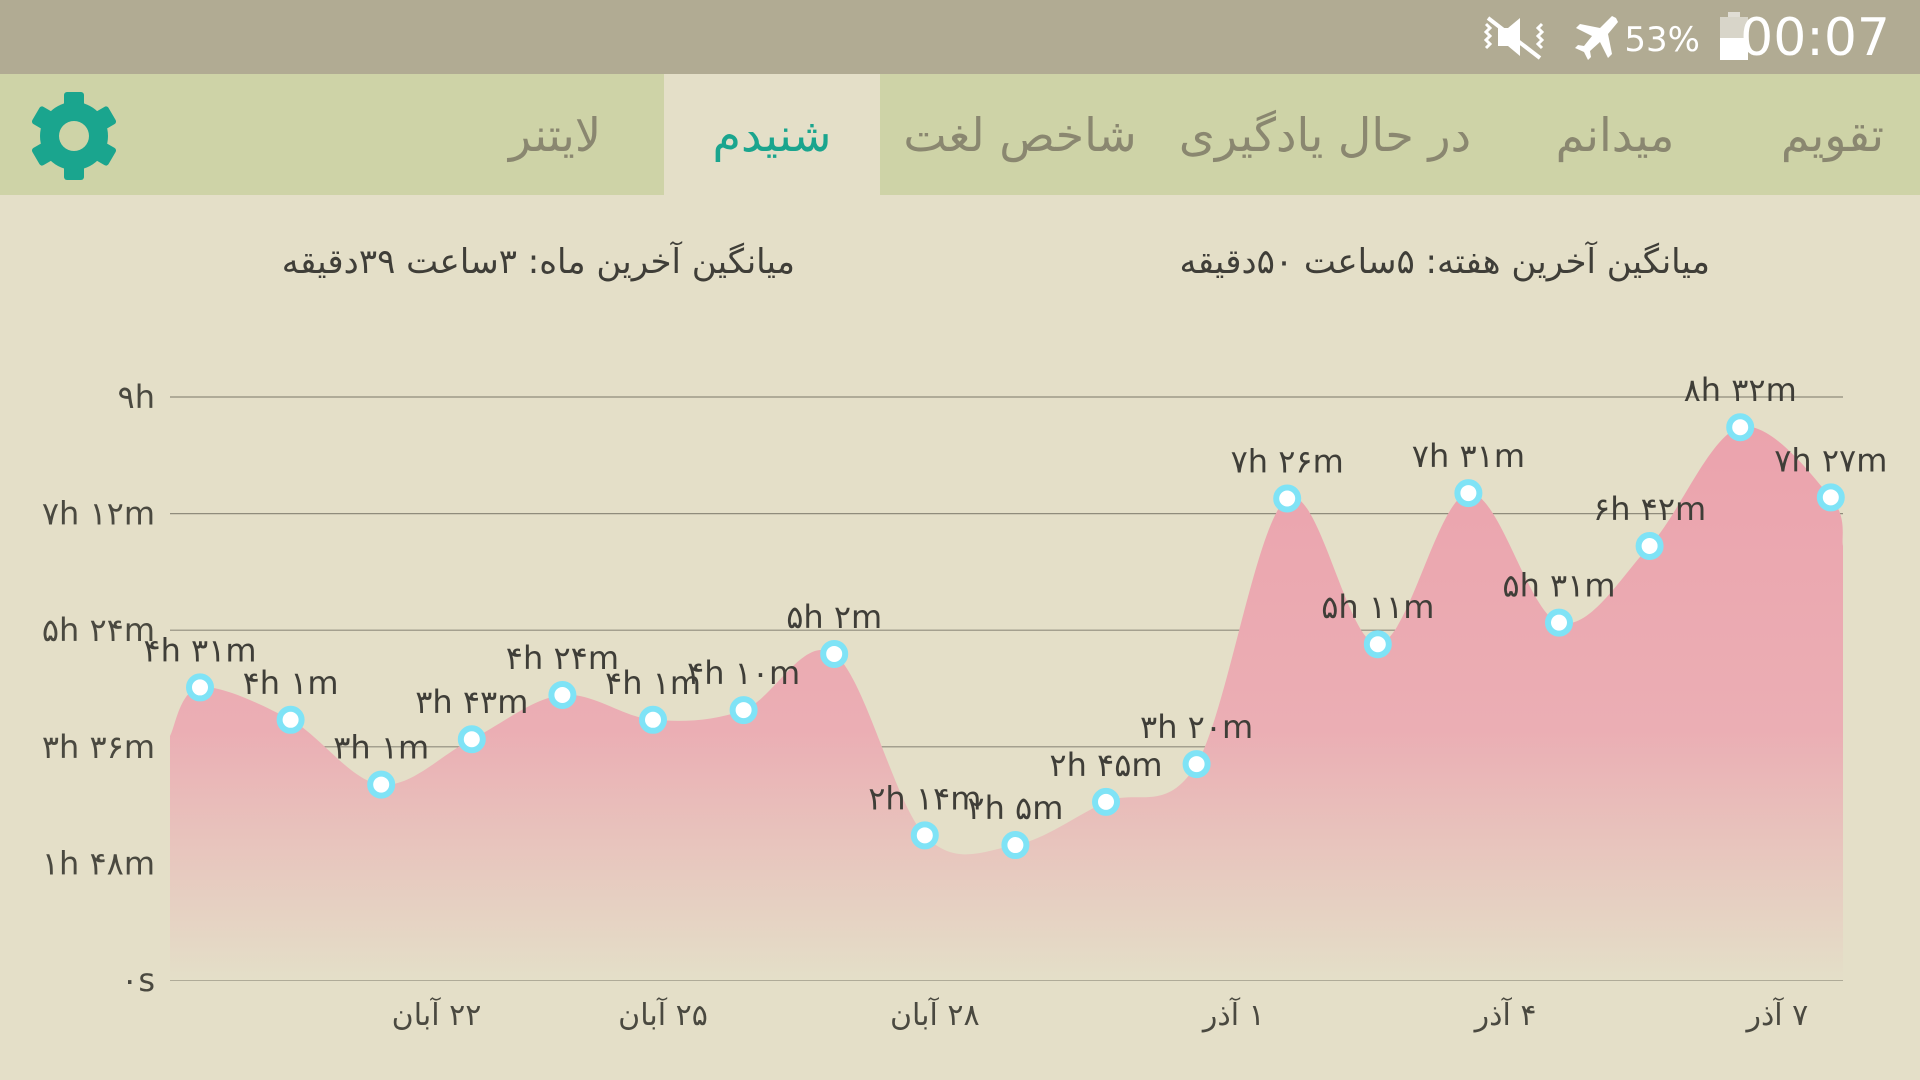 The width and height of the screenshot is (1920, 1080). What do you see at coordinates (1815, 38) in the screenshot?
I see `clock: 00:07` at bounding box center [1815, 38].